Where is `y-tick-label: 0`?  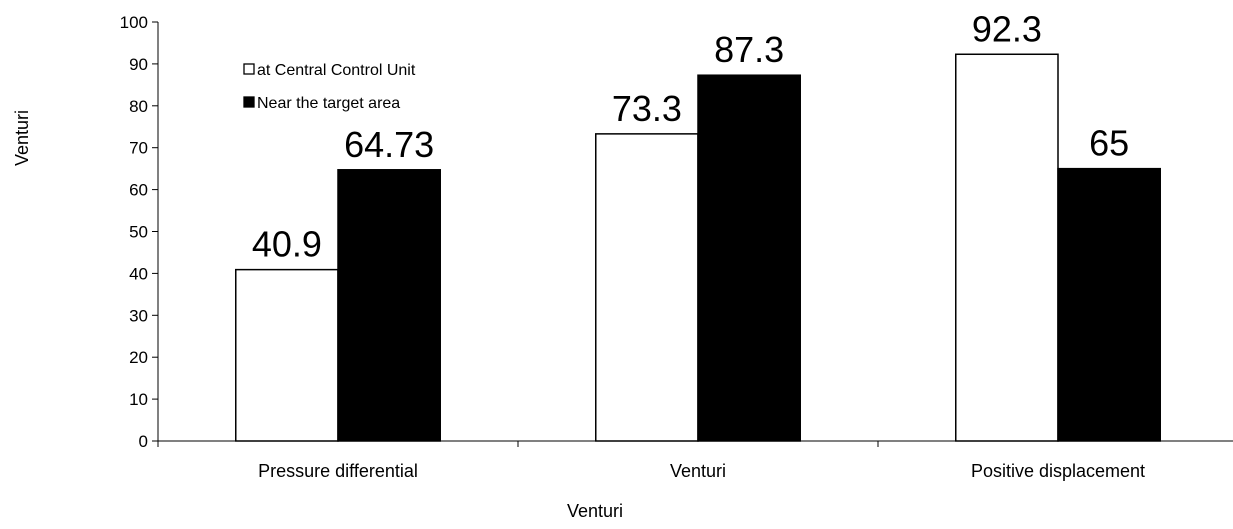
y-tick-label: 0 is located at coordinates (143, 441).